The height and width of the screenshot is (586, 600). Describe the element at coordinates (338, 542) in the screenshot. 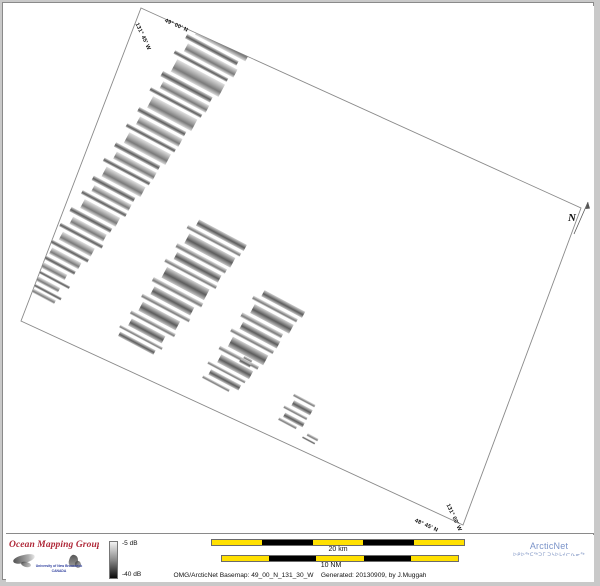

I see `scale-bar-kilometers` at that location.